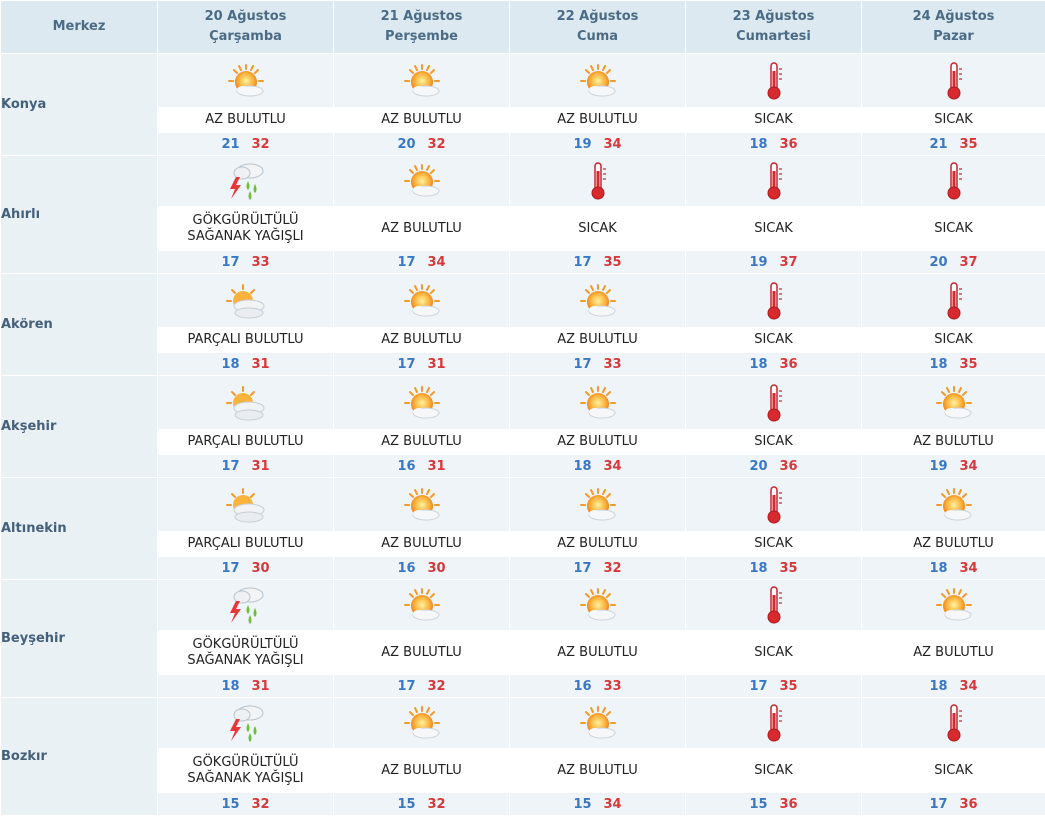  Describe the element at coordinates (953, 262) in the screenshot. I see `temperature-range: 20 37` at that location.